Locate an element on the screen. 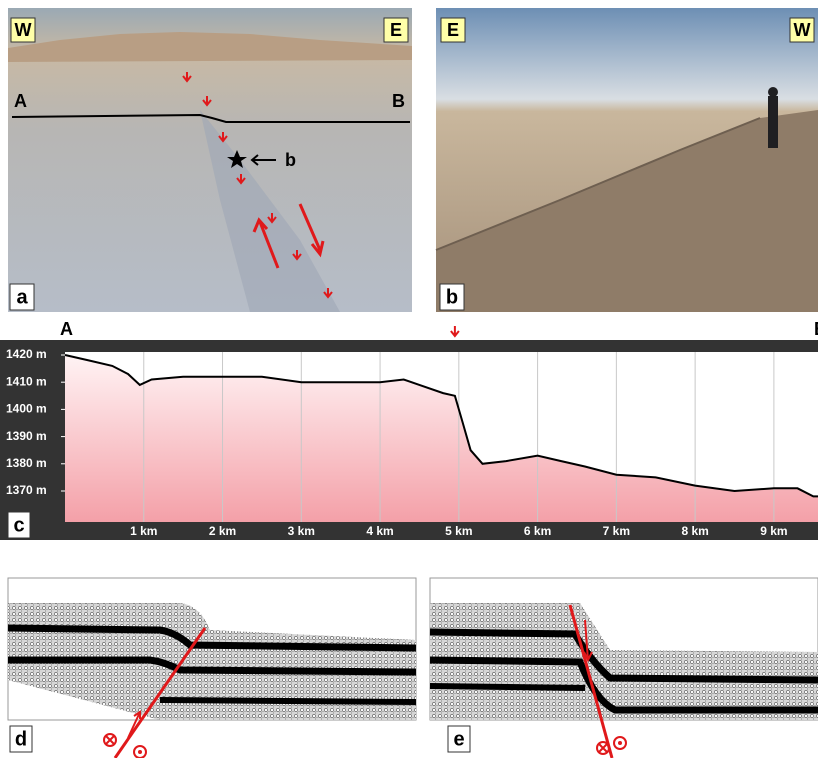 This screenshot has width=818, height=758. ridge is located at coordinates (210, 47).